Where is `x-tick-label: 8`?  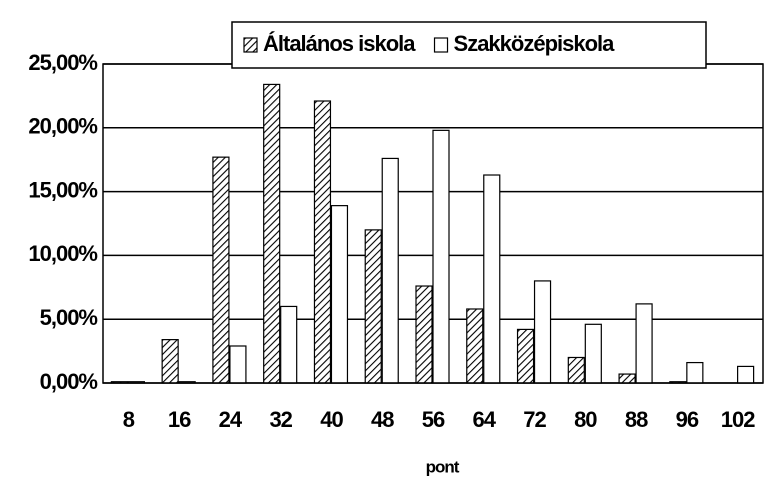
x-tick-label: 8 is located at coordinates (129, 419).